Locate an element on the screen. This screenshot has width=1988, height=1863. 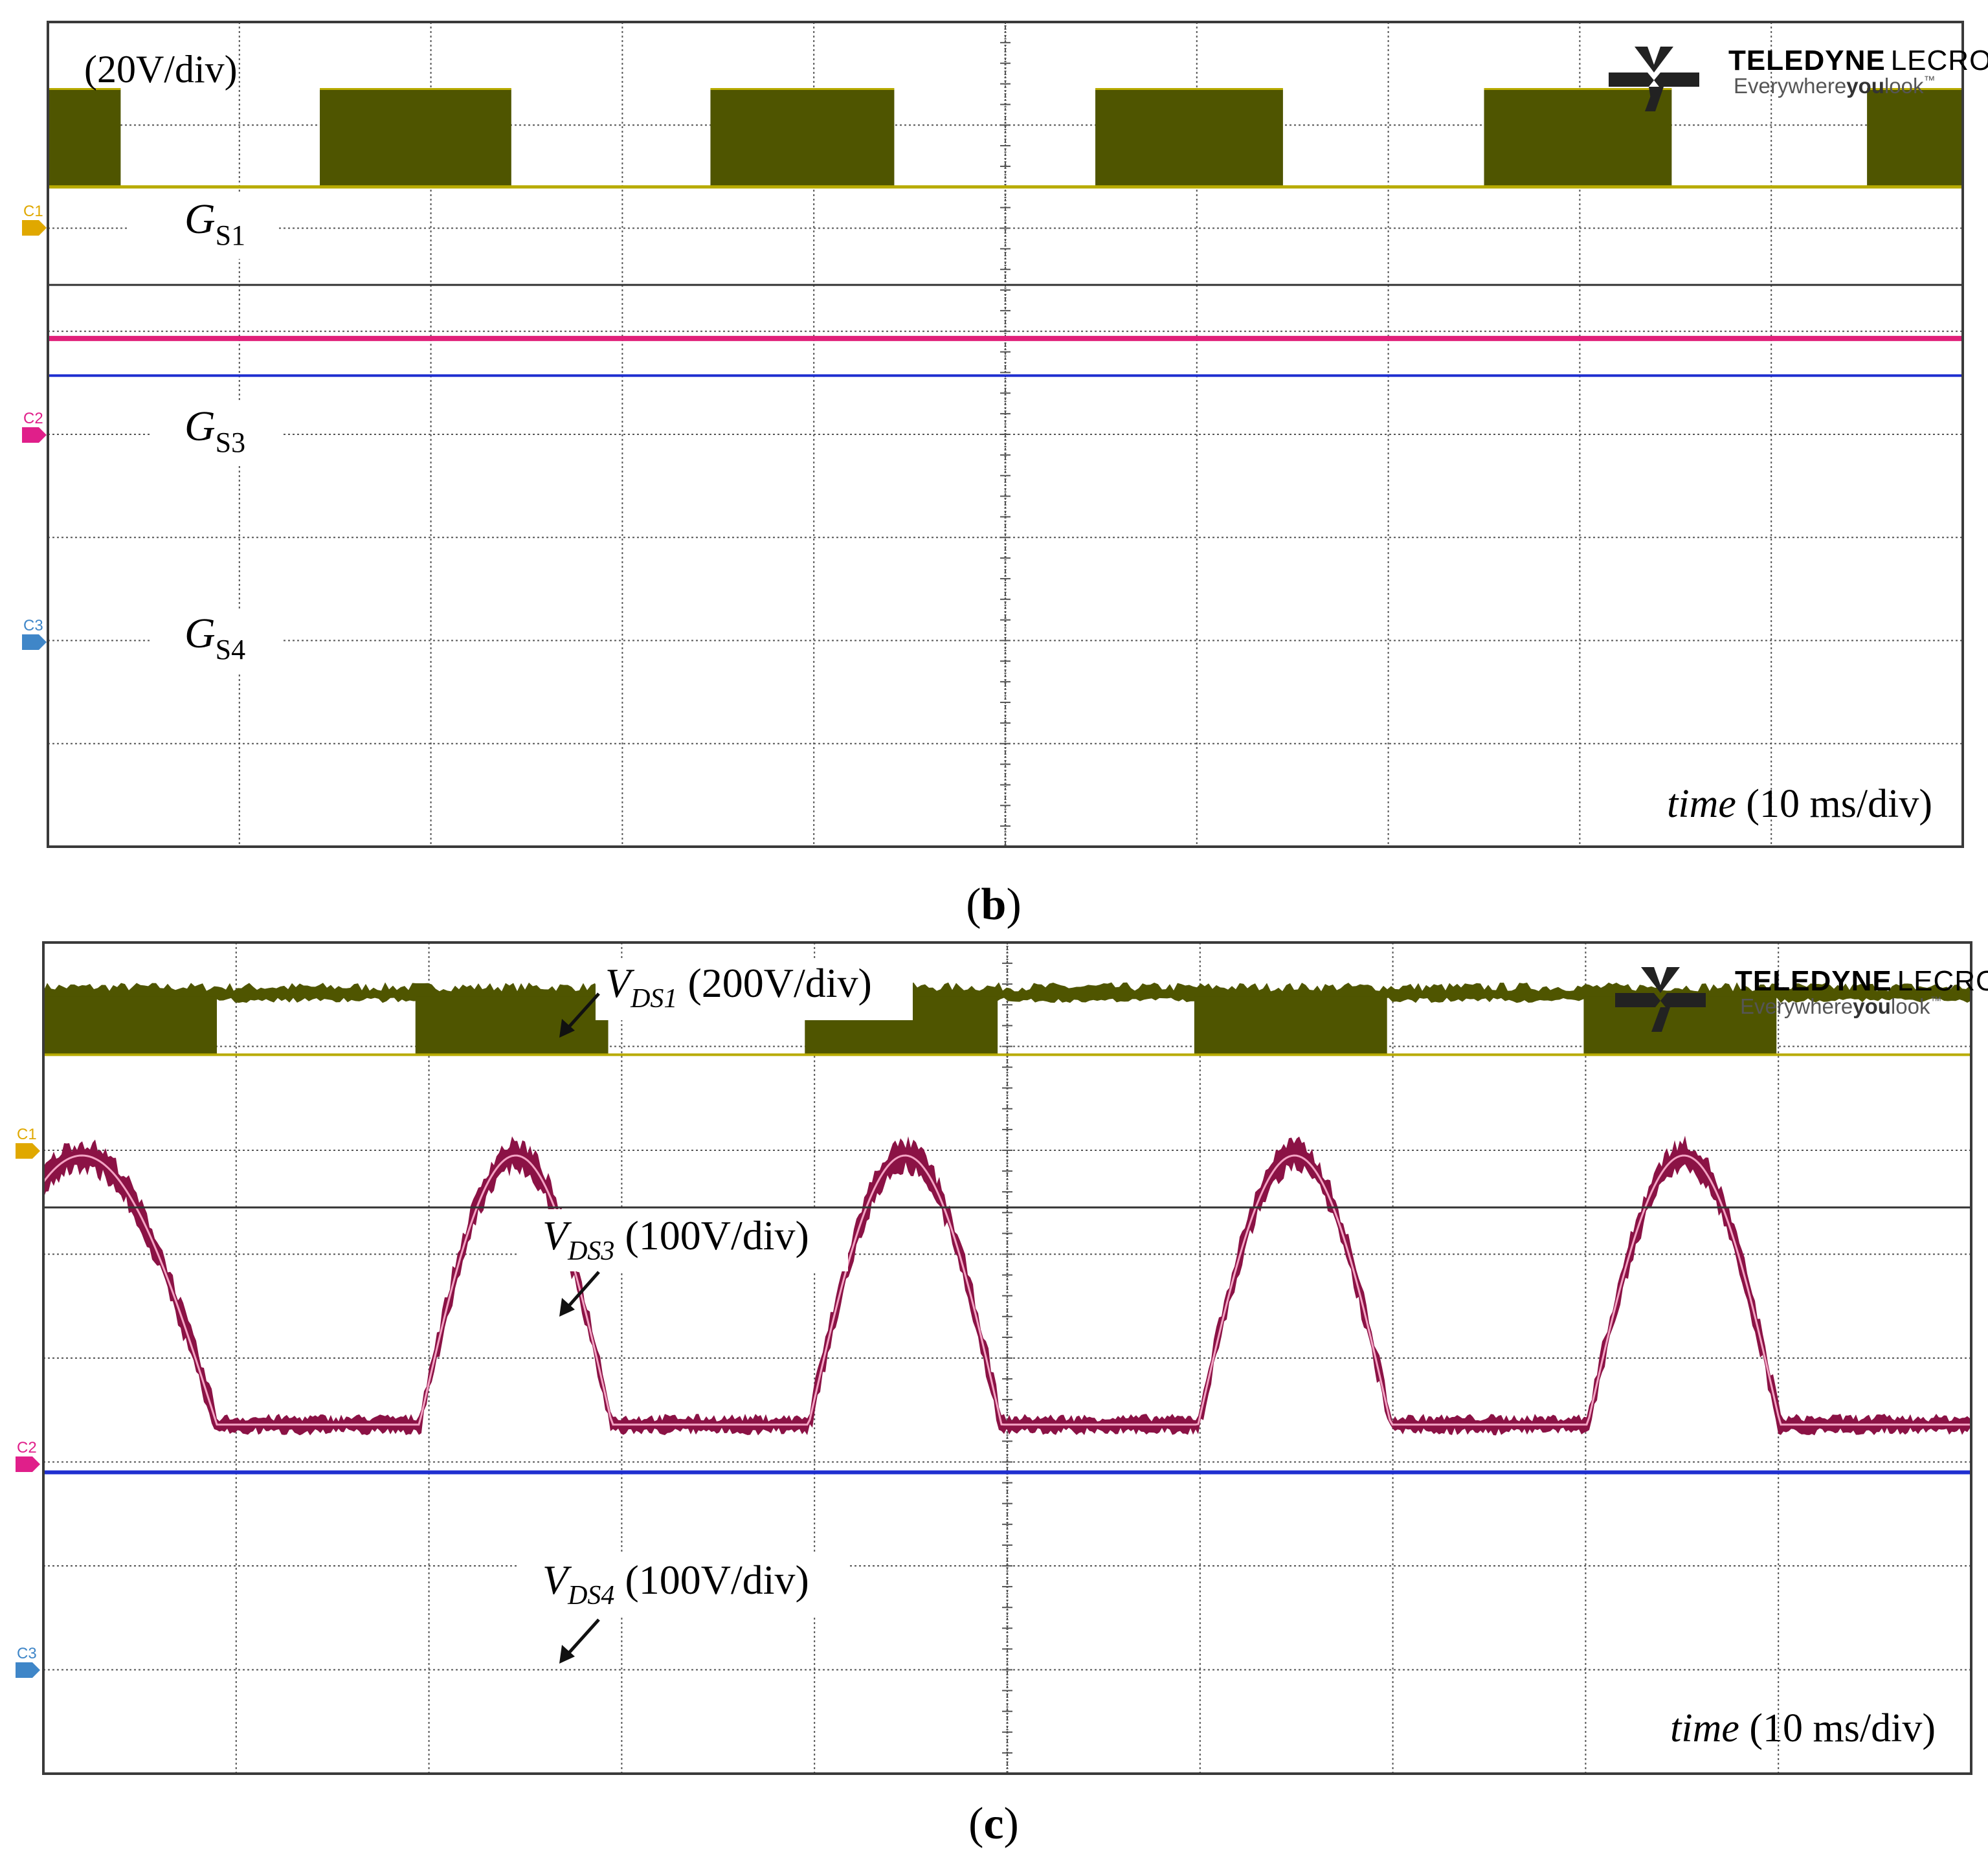
scale-label: (20V/div) is located at coordinates (161, 69).